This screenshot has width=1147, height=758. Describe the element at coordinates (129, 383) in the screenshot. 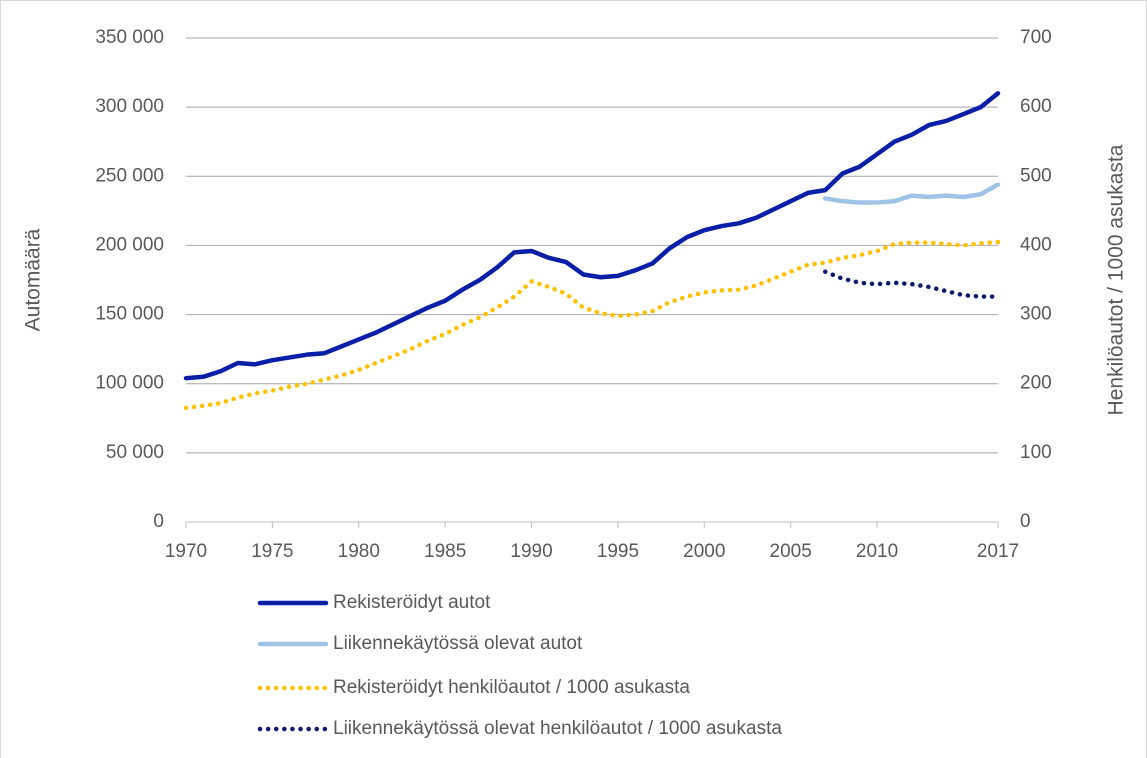

I see `y-tick-label: 100 000` at that location.